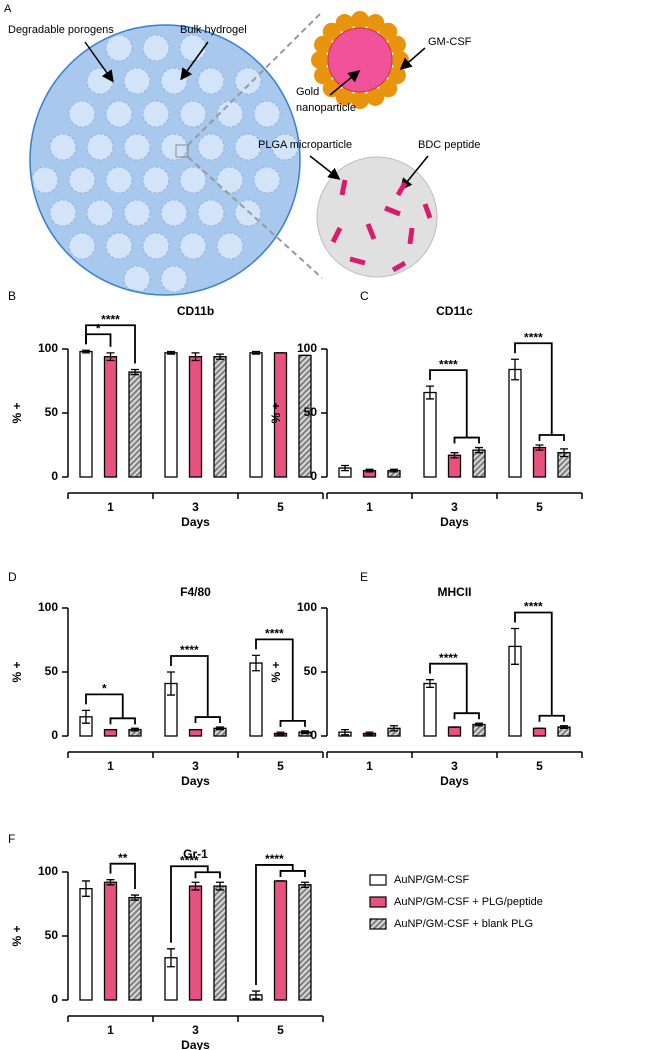 The image size is (652, 1050). Describe the element at coordinates (195, 592) in the screenshot. I see `chart-title: F4/80` at that location.